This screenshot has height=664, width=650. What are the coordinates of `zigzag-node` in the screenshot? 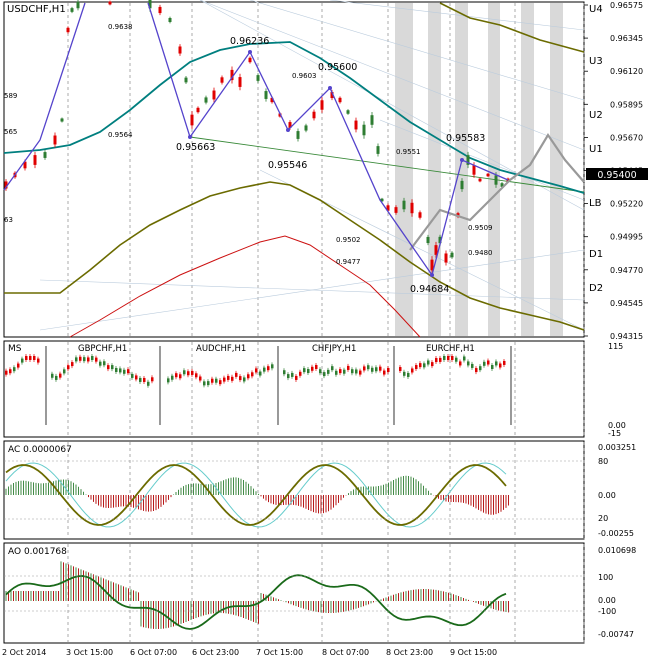 It's located at (330, 88).